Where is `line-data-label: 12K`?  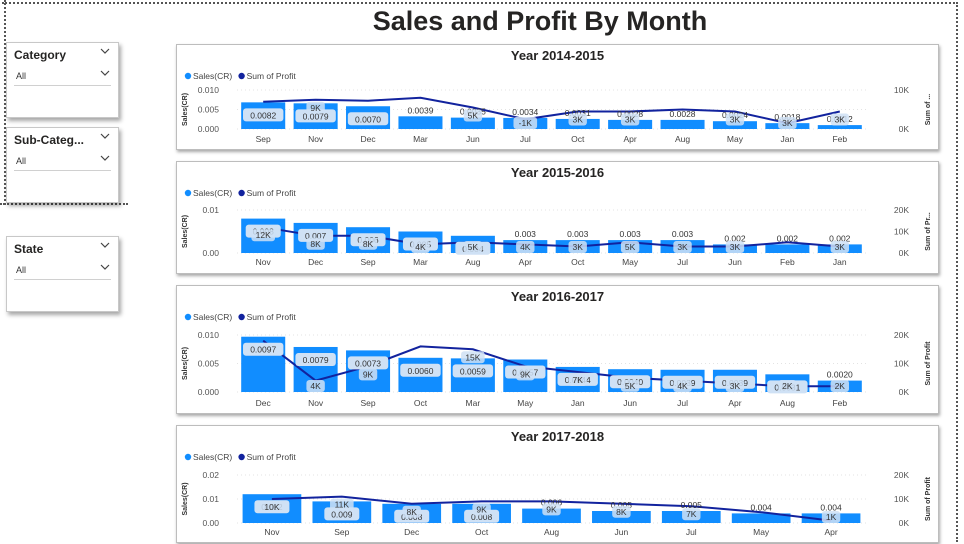
line-data-label: 12K is located at coordinates (263, 235).